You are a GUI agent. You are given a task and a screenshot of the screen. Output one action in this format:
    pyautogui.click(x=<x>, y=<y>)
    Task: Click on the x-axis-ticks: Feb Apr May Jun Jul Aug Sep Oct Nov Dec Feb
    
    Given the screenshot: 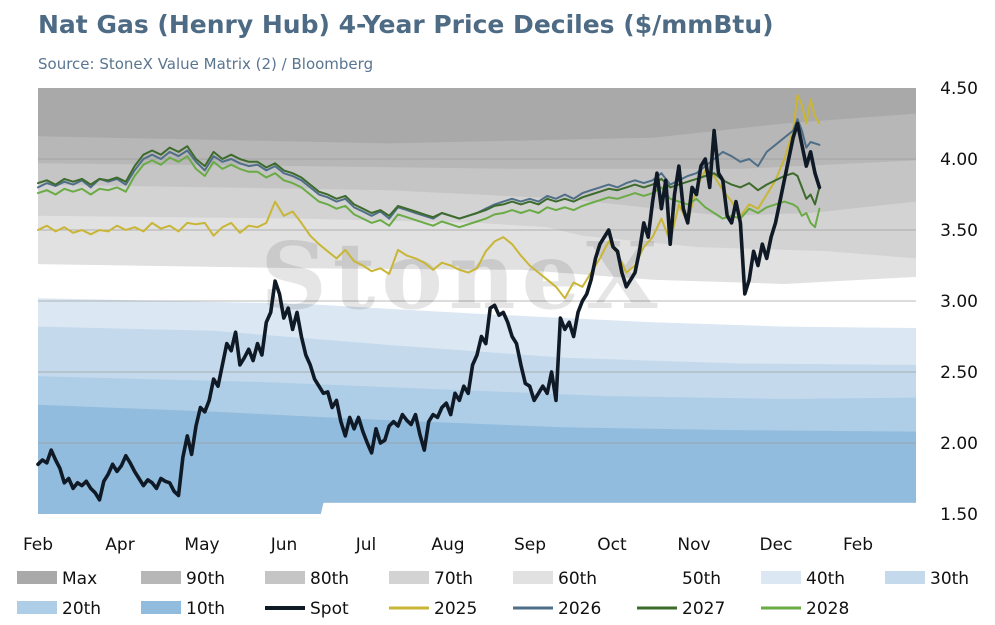 What is the action you would take?
    pyautogui.click(x=448, y=545)
    